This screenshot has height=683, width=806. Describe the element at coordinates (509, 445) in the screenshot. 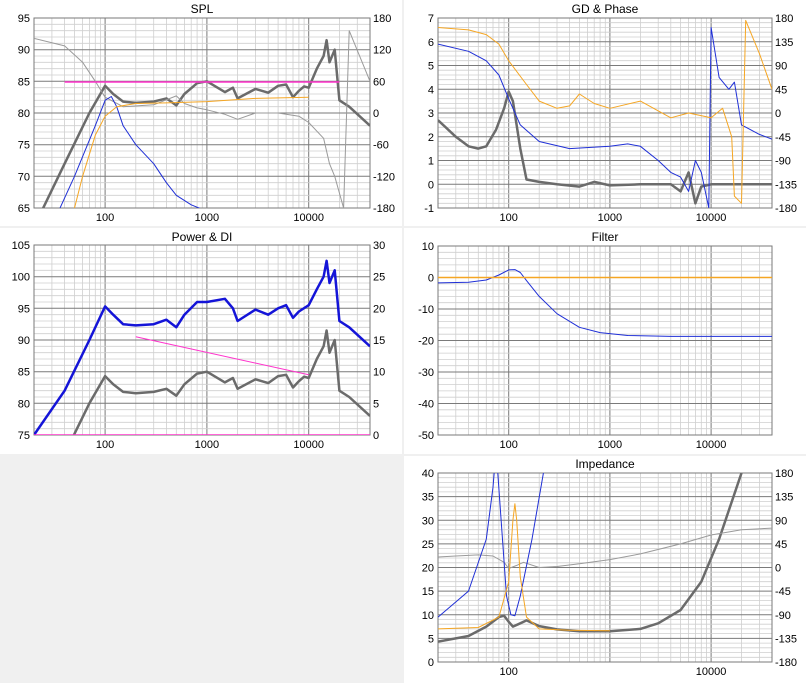

I see `filter-x-tick-label: 100` at that location.